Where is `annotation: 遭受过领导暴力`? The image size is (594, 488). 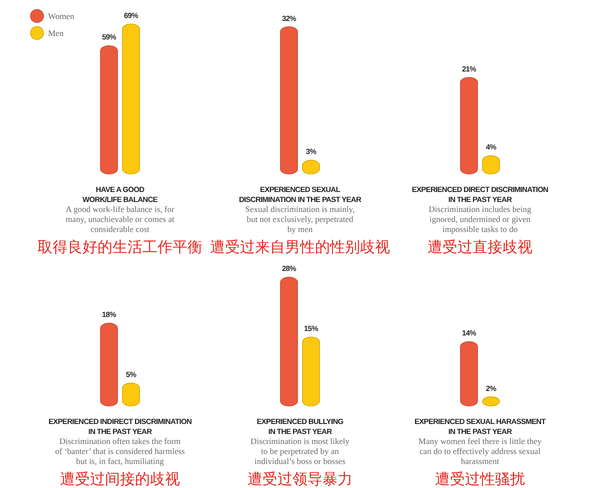
annotation: 遭受过领导暴力 is located at coordinates (300, 479).